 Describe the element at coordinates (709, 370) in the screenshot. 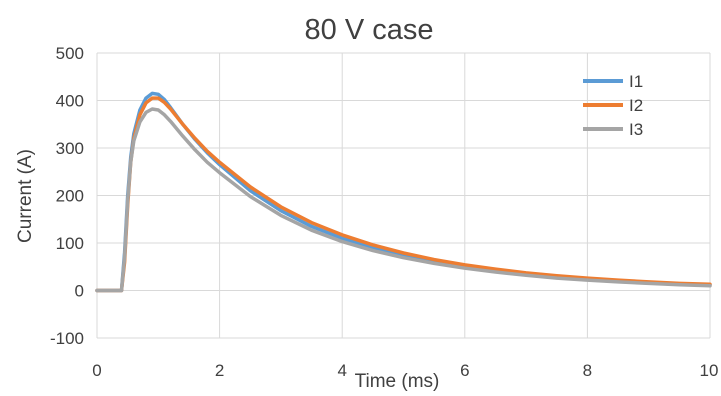

I see `x-tick-label: 10` at that location.